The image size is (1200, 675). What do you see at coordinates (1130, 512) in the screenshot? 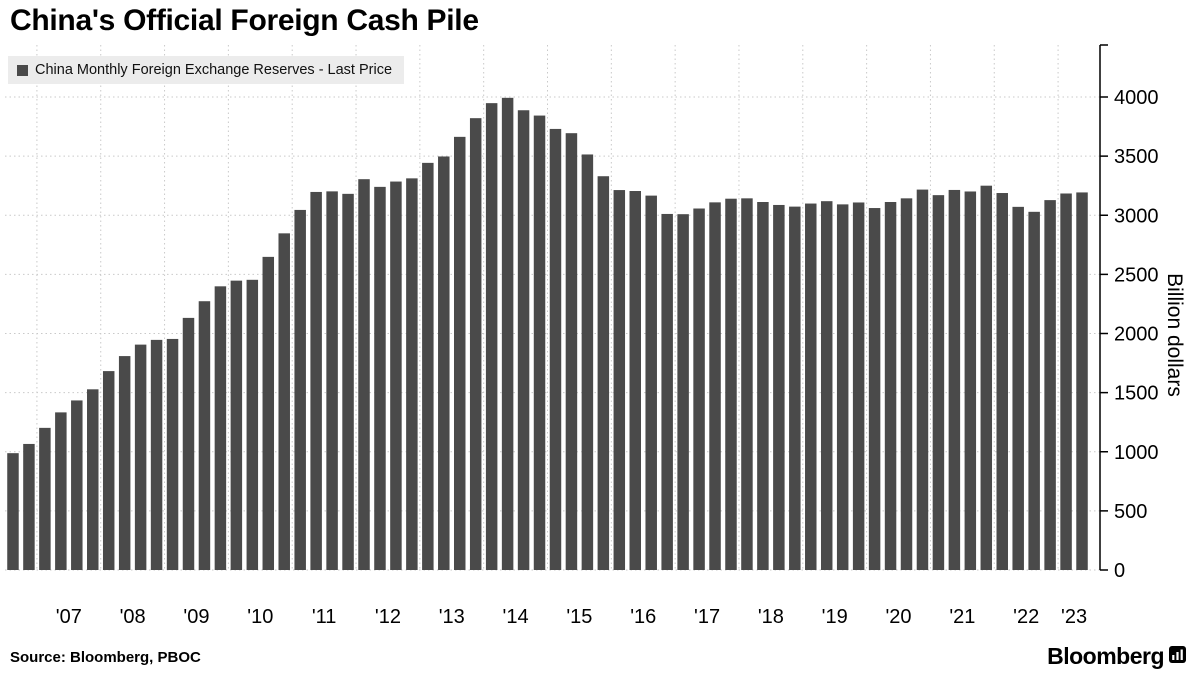
I see `y-axis-tick-label: 500` at bounding box center [1130, 512].